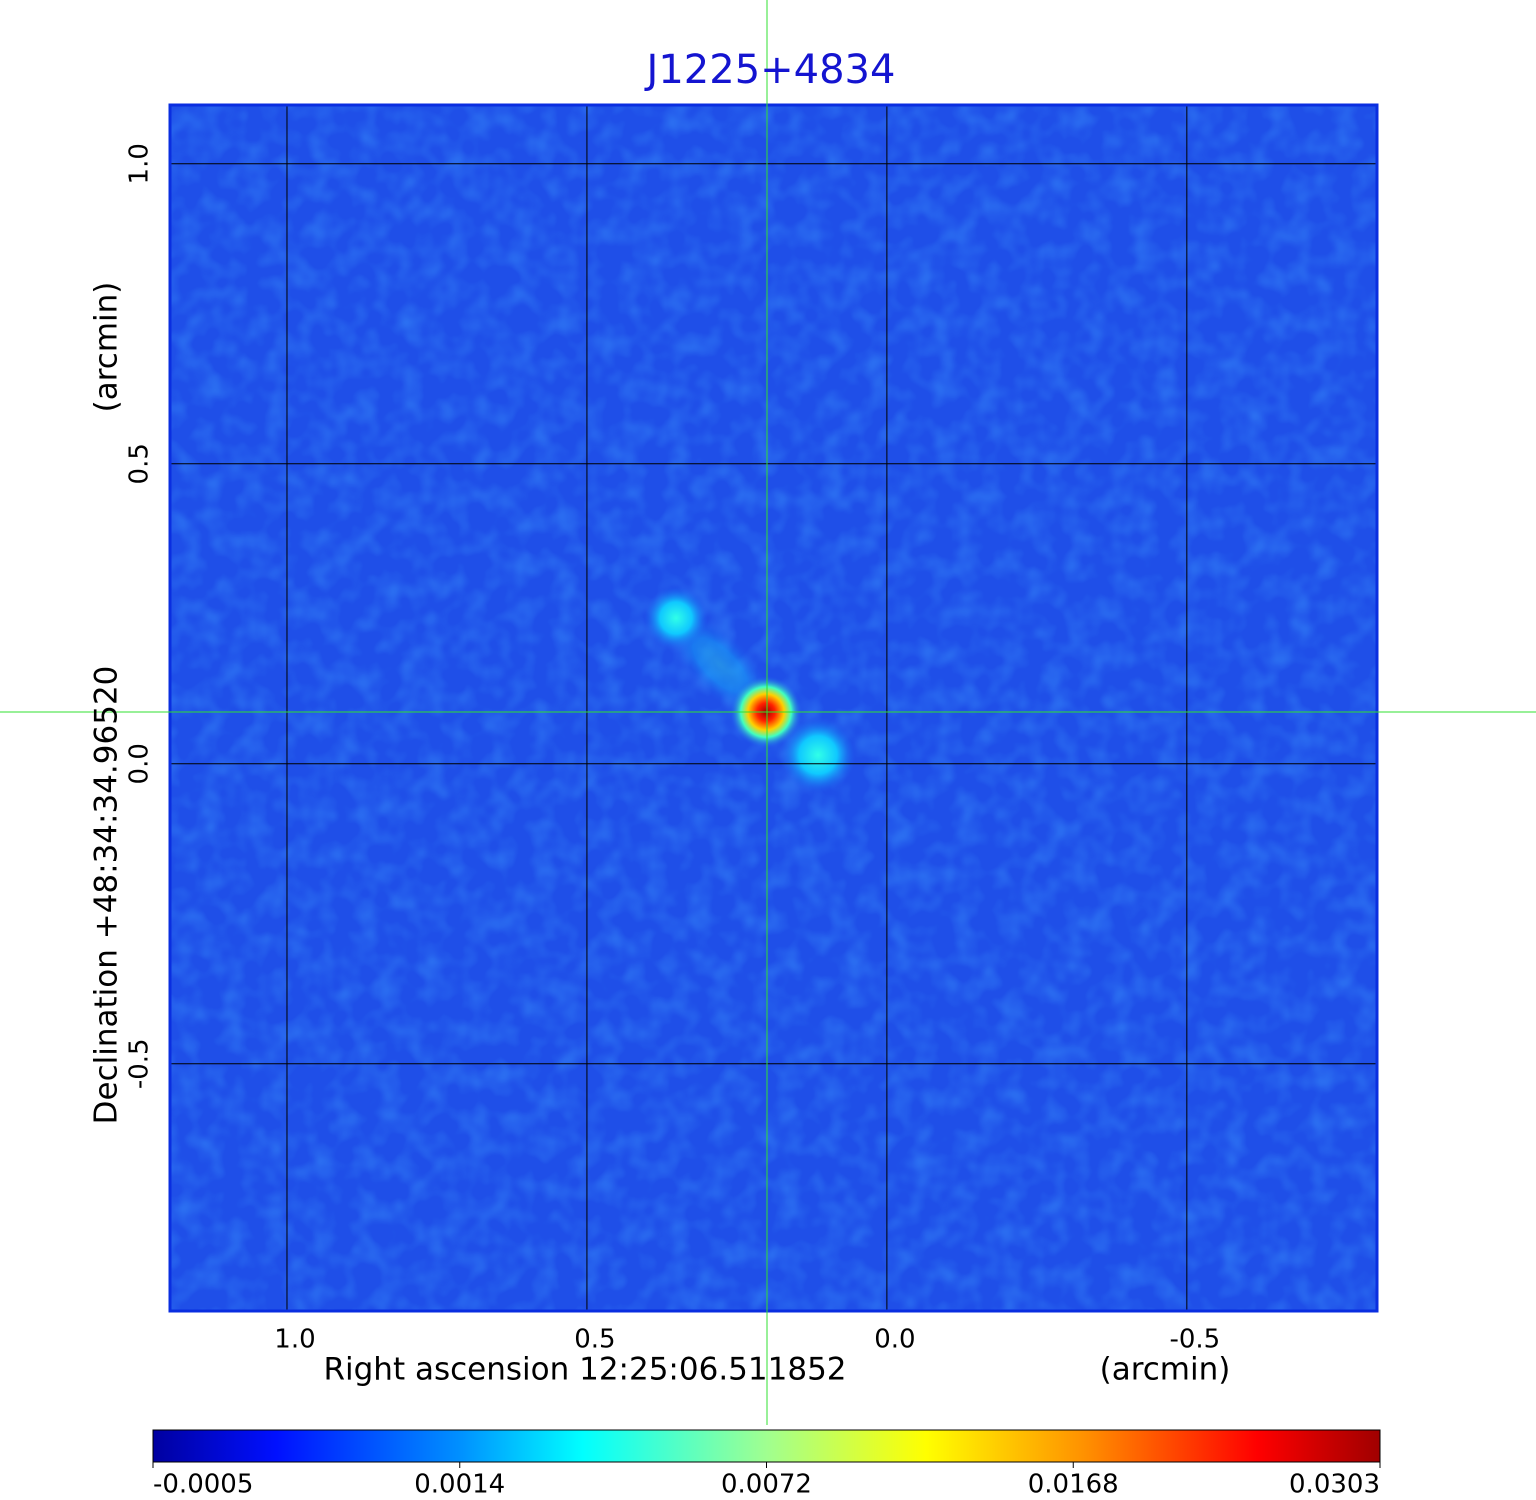 The width and height of the screenshot is (1536, 1500). I want to click on y-tick-label: 0.5, so click(140, 463).